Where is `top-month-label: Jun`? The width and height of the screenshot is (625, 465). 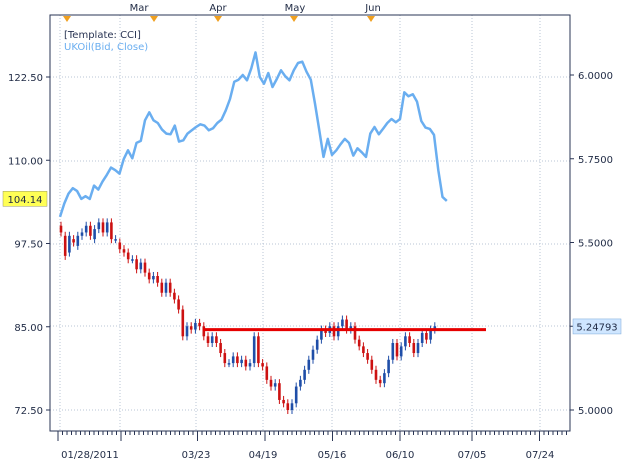
top-month-label: Jun is located at coordinates (372, 8).